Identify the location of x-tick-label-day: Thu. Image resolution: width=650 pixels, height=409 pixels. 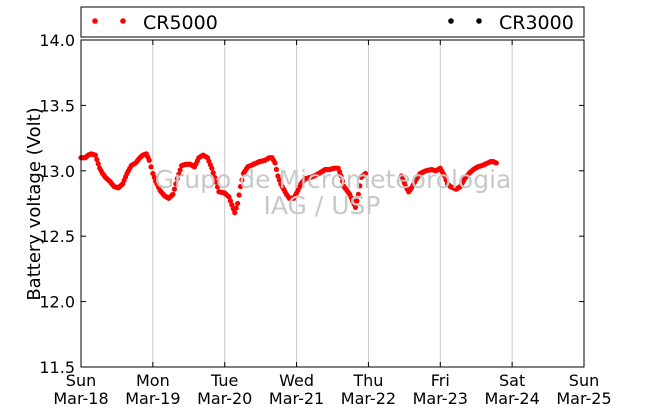
(367, 380).